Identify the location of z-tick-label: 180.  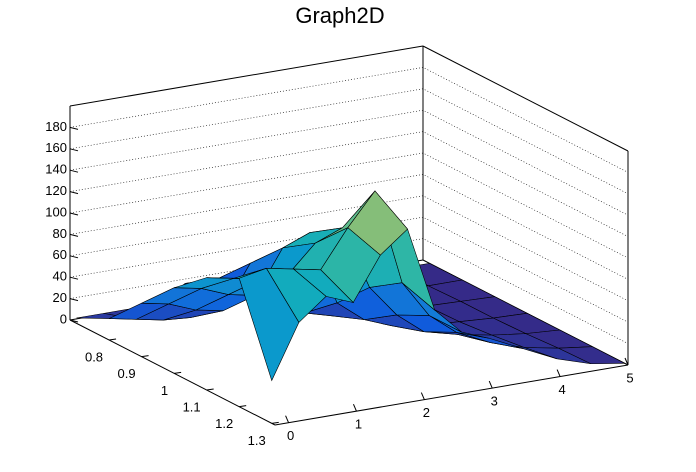
(56, 126).